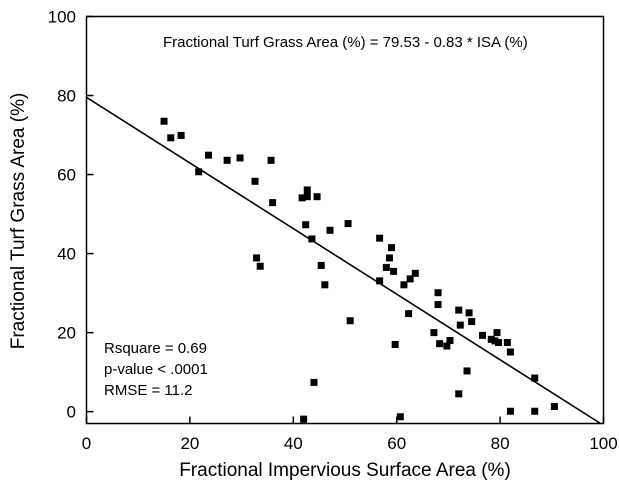  I want to click on y-tick-label-40: 40, so click(66, 254).